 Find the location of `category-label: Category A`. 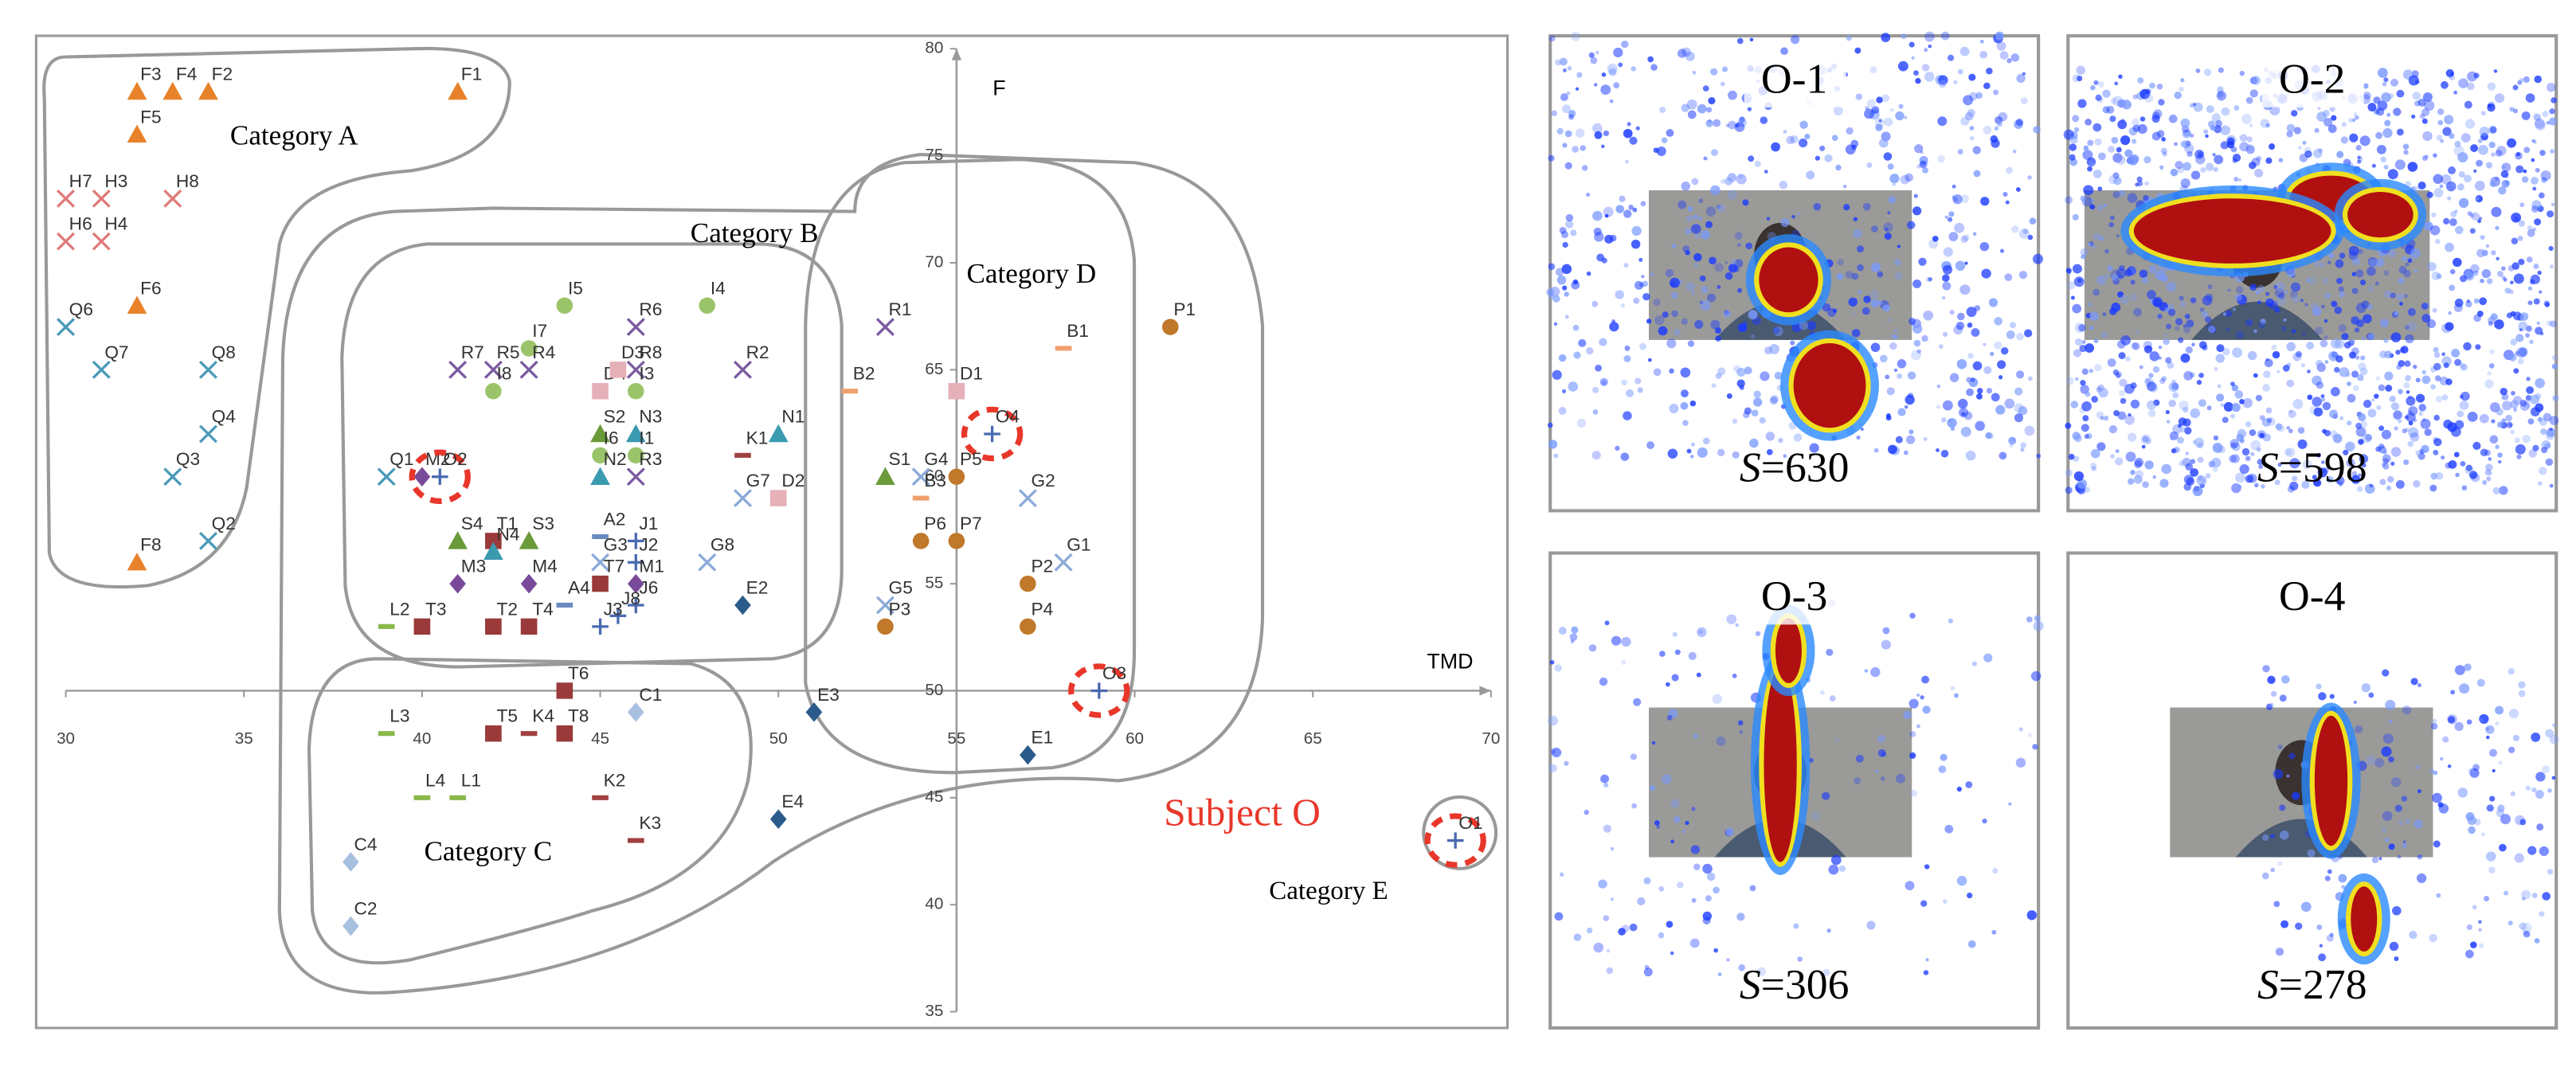

category-label: Category A is located at coordinates (294, 135).